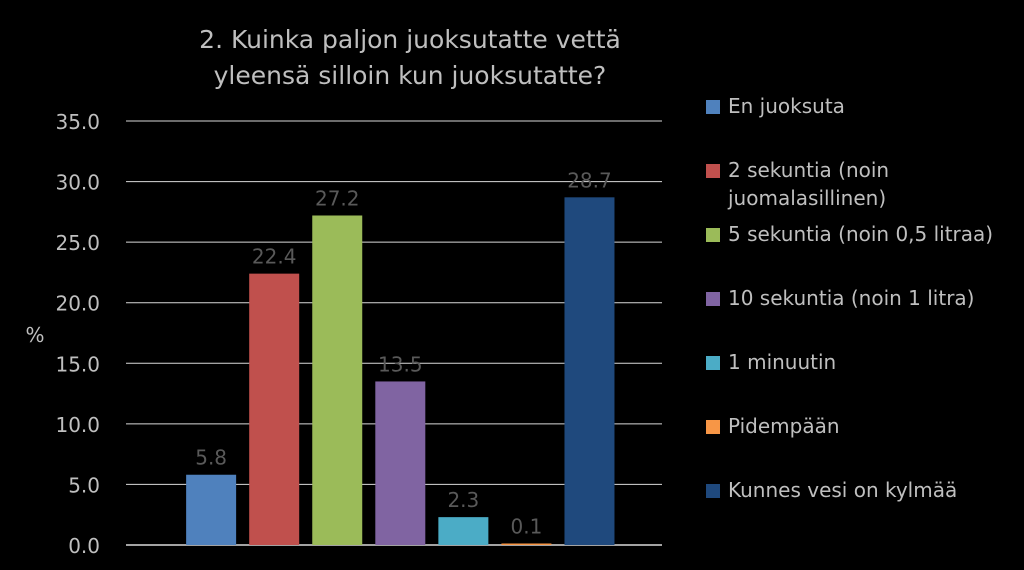 The image size is (1024, 570). I want to click on y-axis-label: %, so click(34, 335).